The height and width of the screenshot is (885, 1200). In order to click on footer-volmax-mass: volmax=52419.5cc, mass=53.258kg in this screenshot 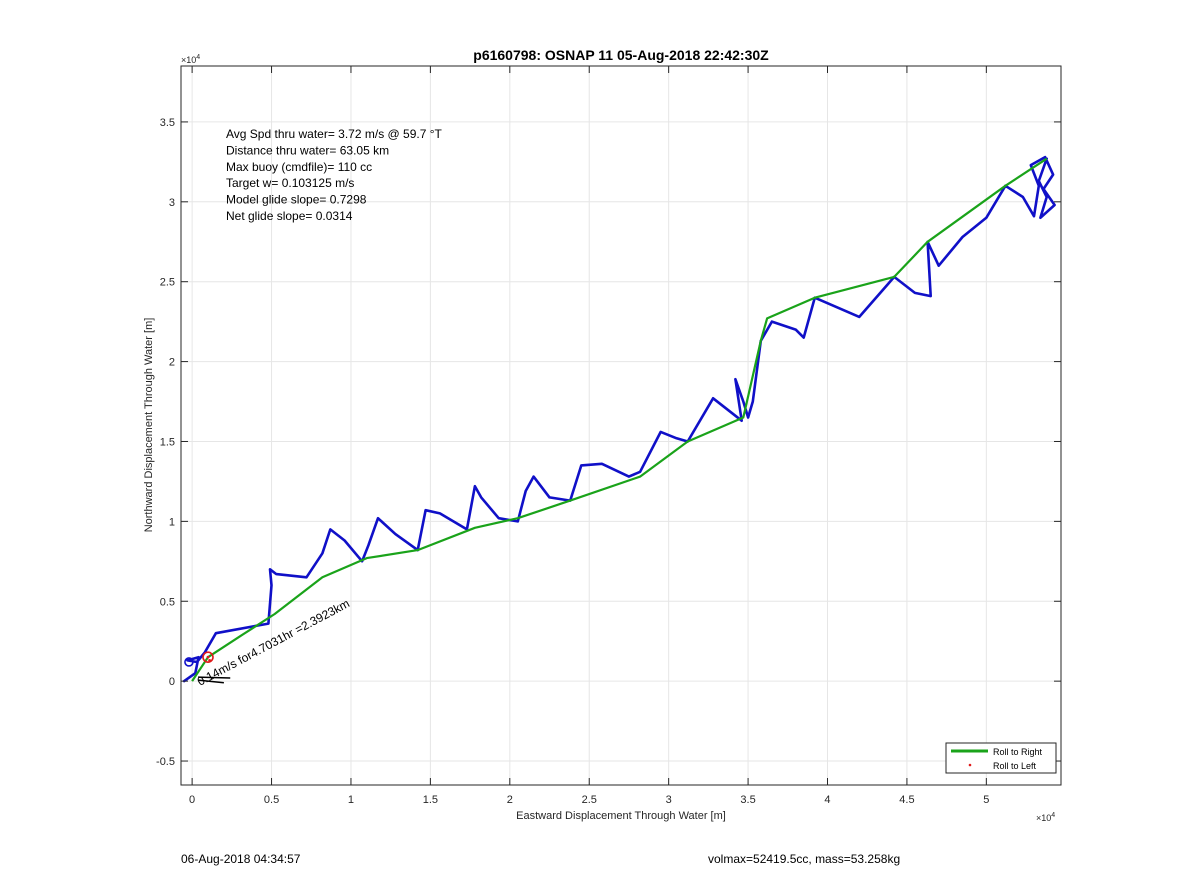, I will do `click(804, 859)`.